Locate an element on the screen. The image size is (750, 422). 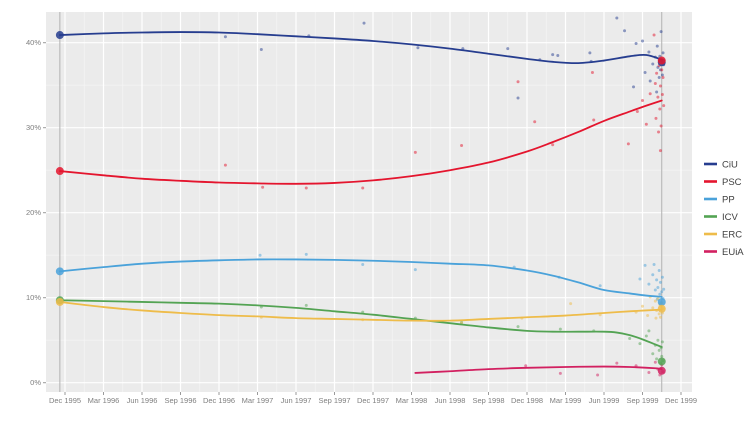
y-tick-label: 40% is located at coordinates (33, 42).